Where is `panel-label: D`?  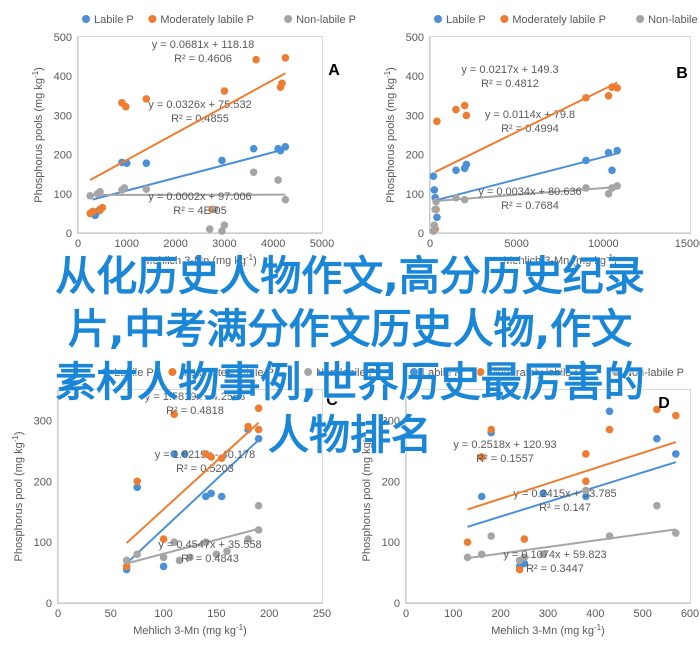
panel-label: D is located at coordinates (664, 403).